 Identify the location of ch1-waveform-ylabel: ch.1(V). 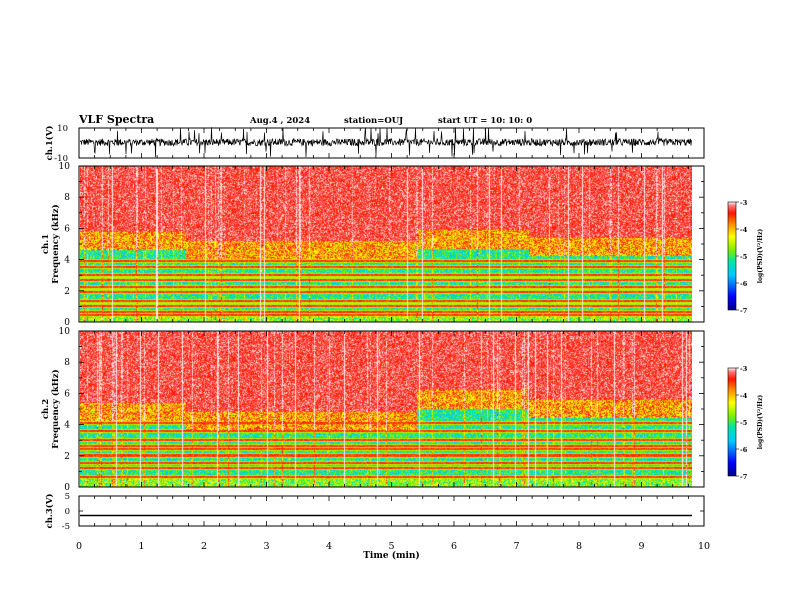
(49, 143).